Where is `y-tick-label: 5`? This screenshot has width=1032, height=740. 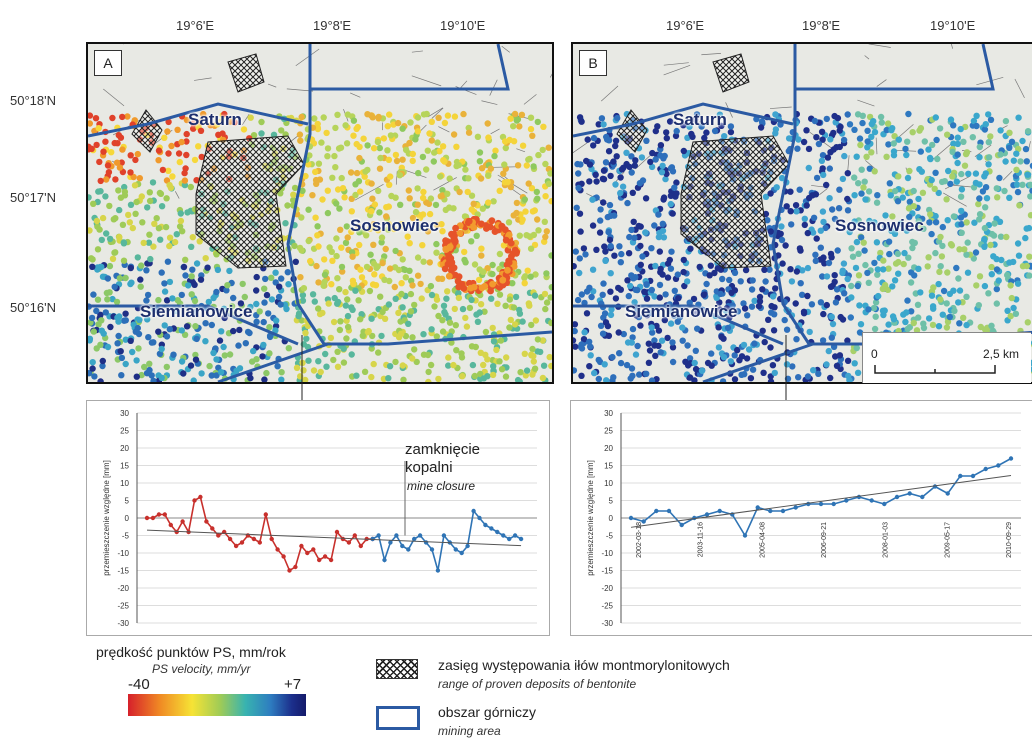
y-tick-label: 5 is located at coordinates (611, 501).